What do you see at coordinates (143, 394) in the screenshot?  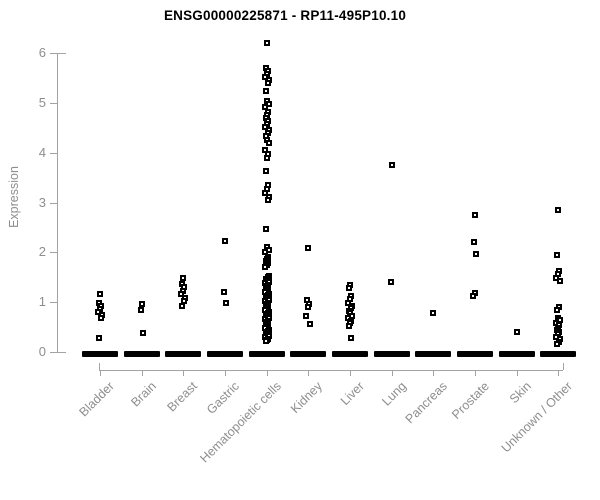 I see `x-tick-label: Brain` at bounding box center [143, 394].